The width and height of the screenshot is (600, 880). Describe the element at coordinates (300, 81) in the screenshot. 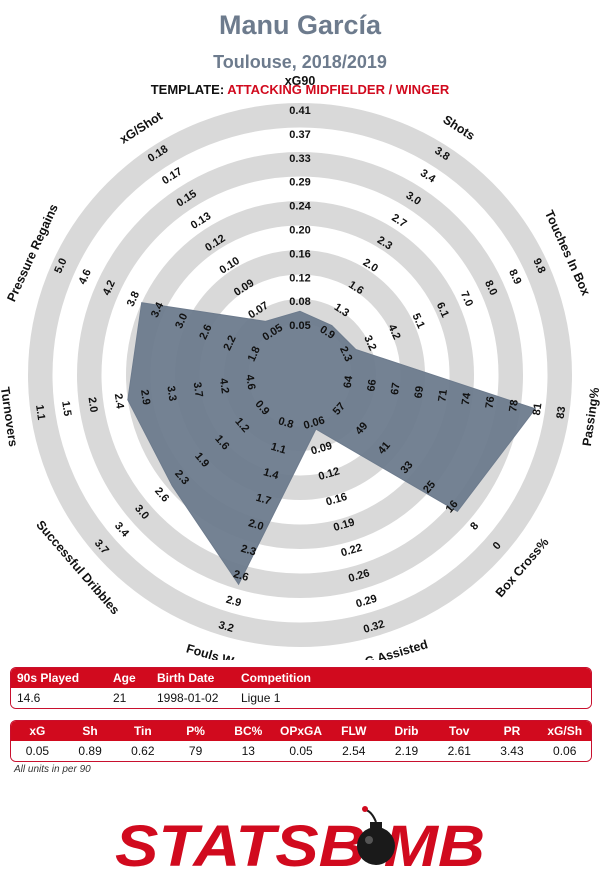

I see `radar-metric-label: xG90` at that location.